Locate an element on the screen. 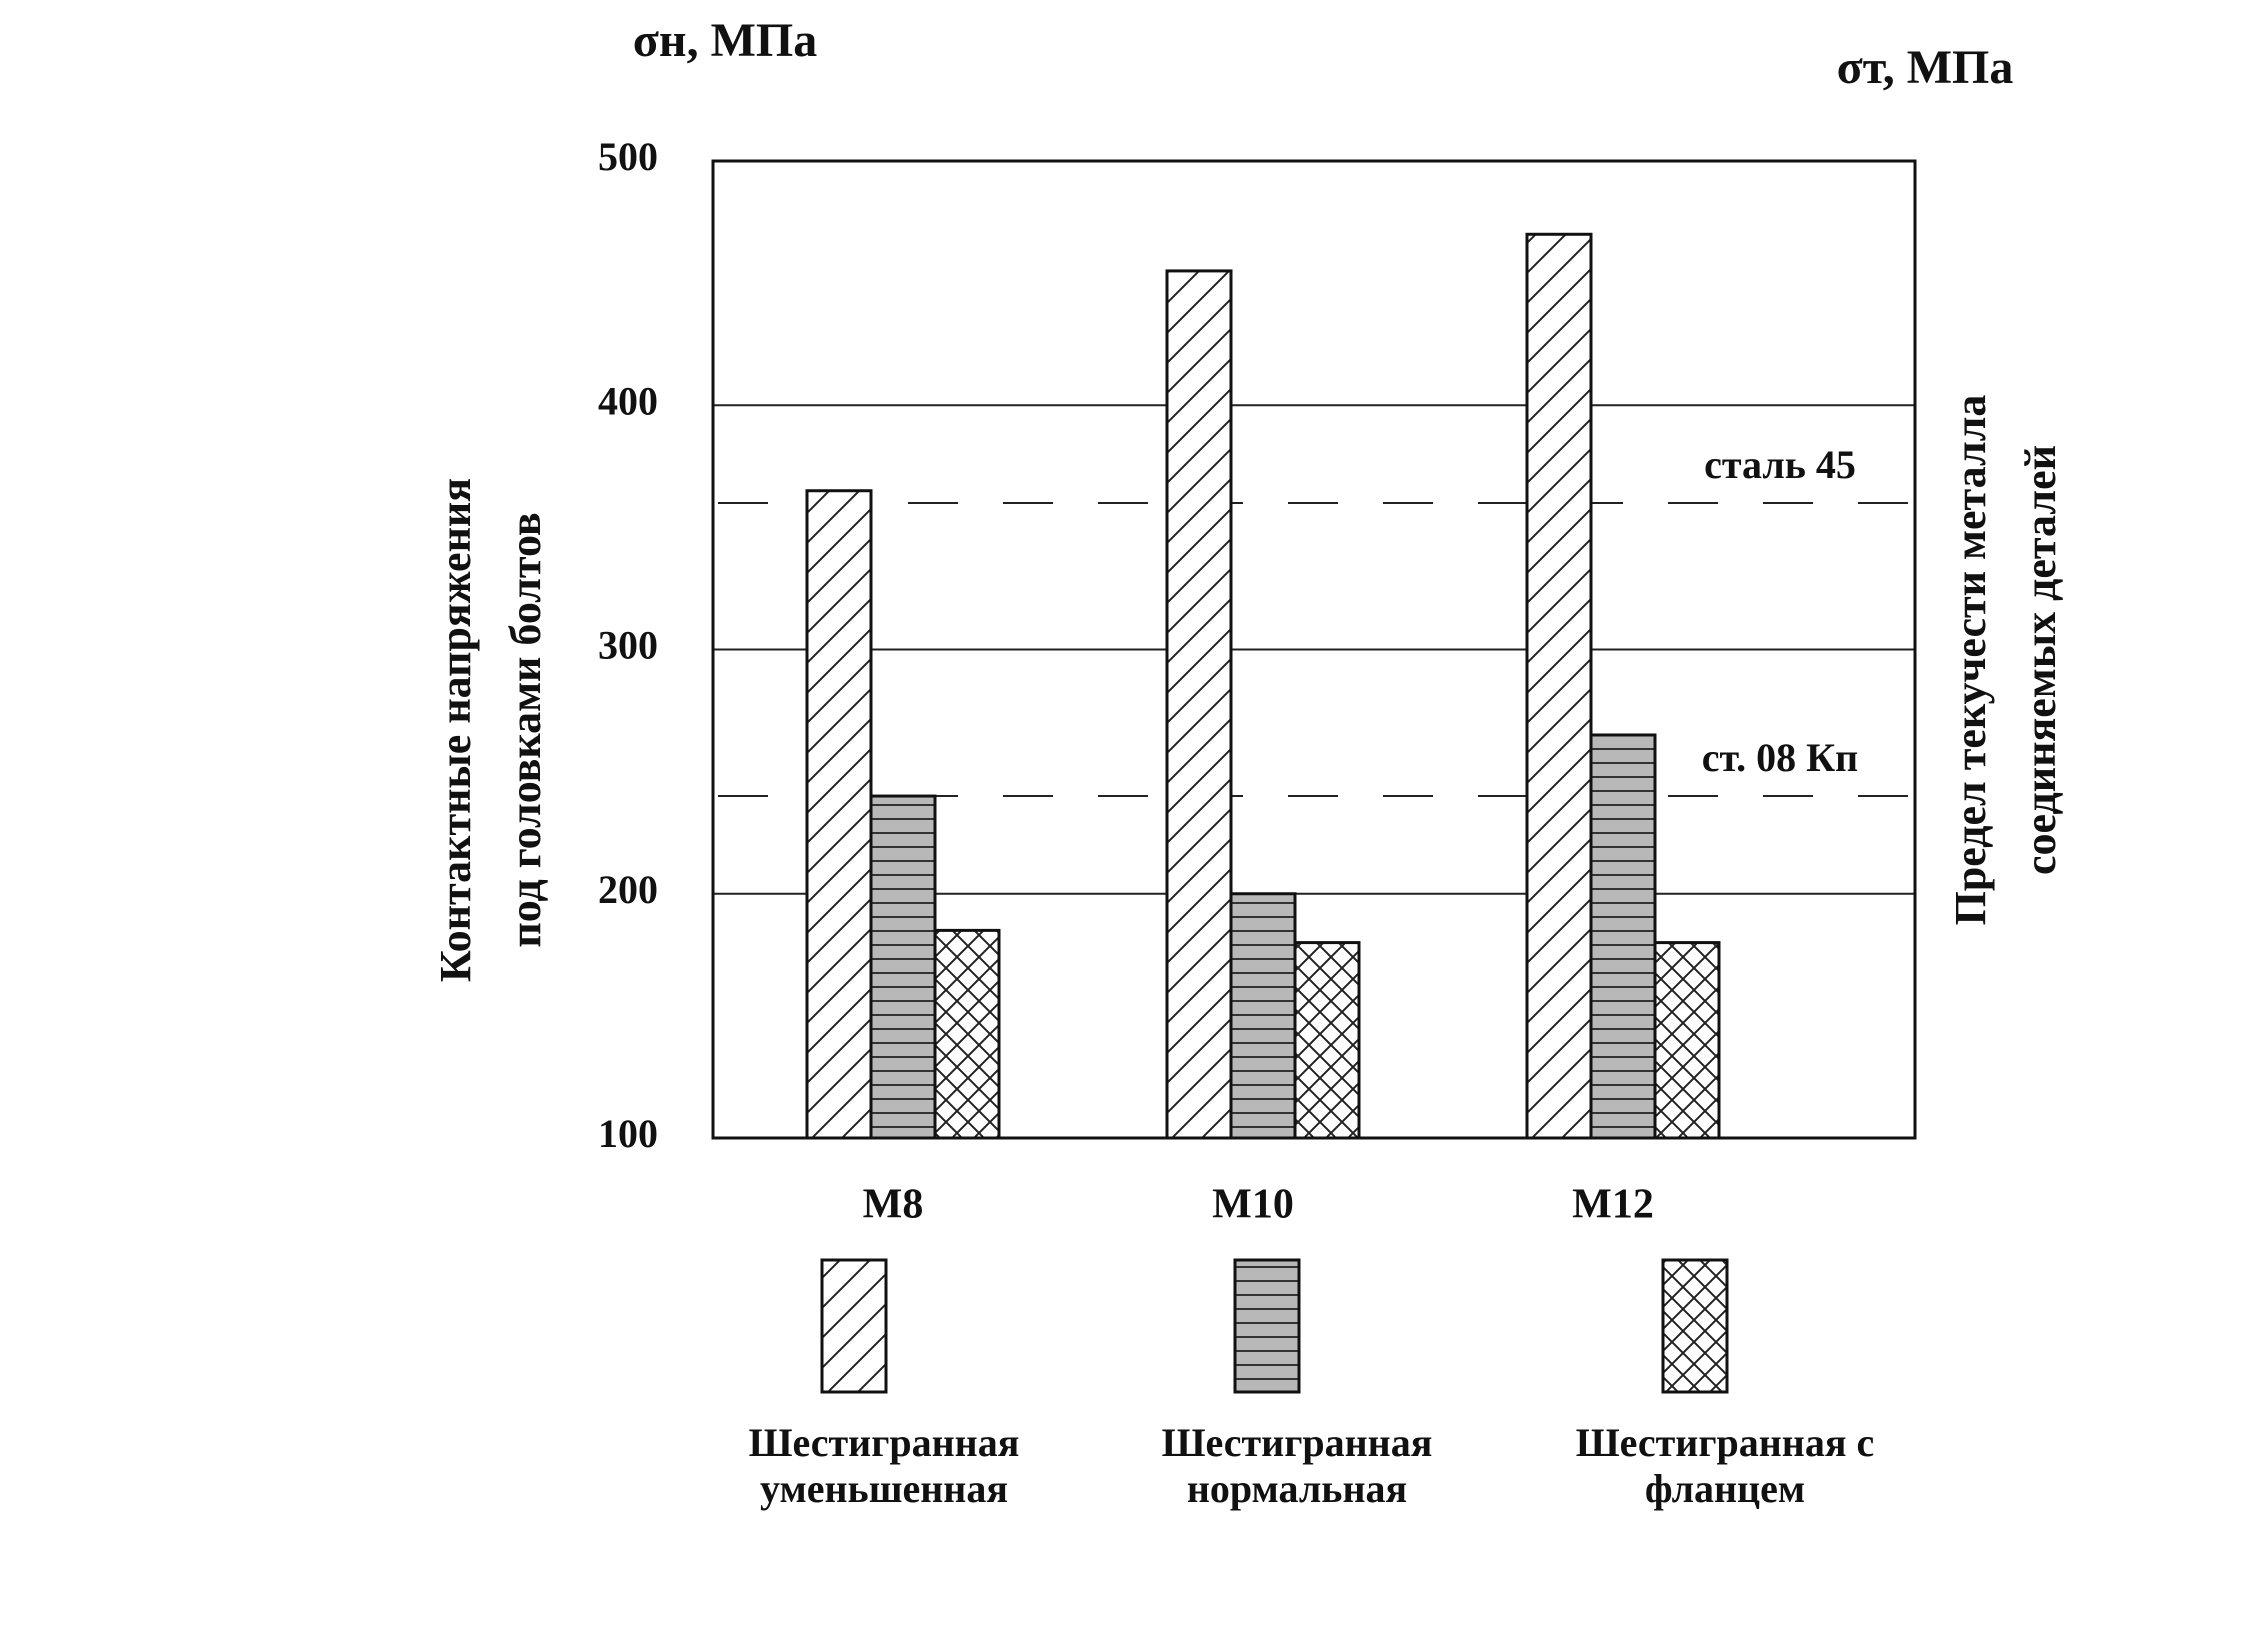 The height and width of the screenshot is (1650, 2256). legend-label: Шестигранная нормальная is located at coordinates (1297, 1465).